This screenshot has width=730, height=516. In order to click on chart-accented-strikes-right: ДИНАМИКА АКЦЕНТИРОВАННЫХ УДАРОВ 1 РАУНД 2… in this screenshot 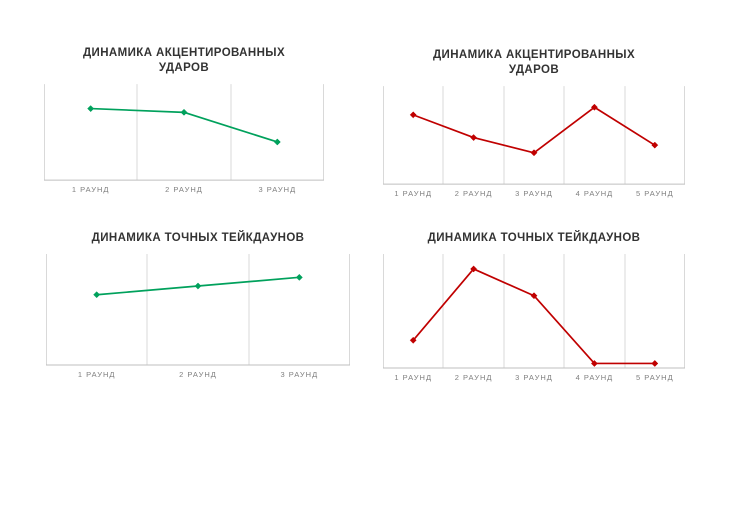, I will do `click(534, 125)`.